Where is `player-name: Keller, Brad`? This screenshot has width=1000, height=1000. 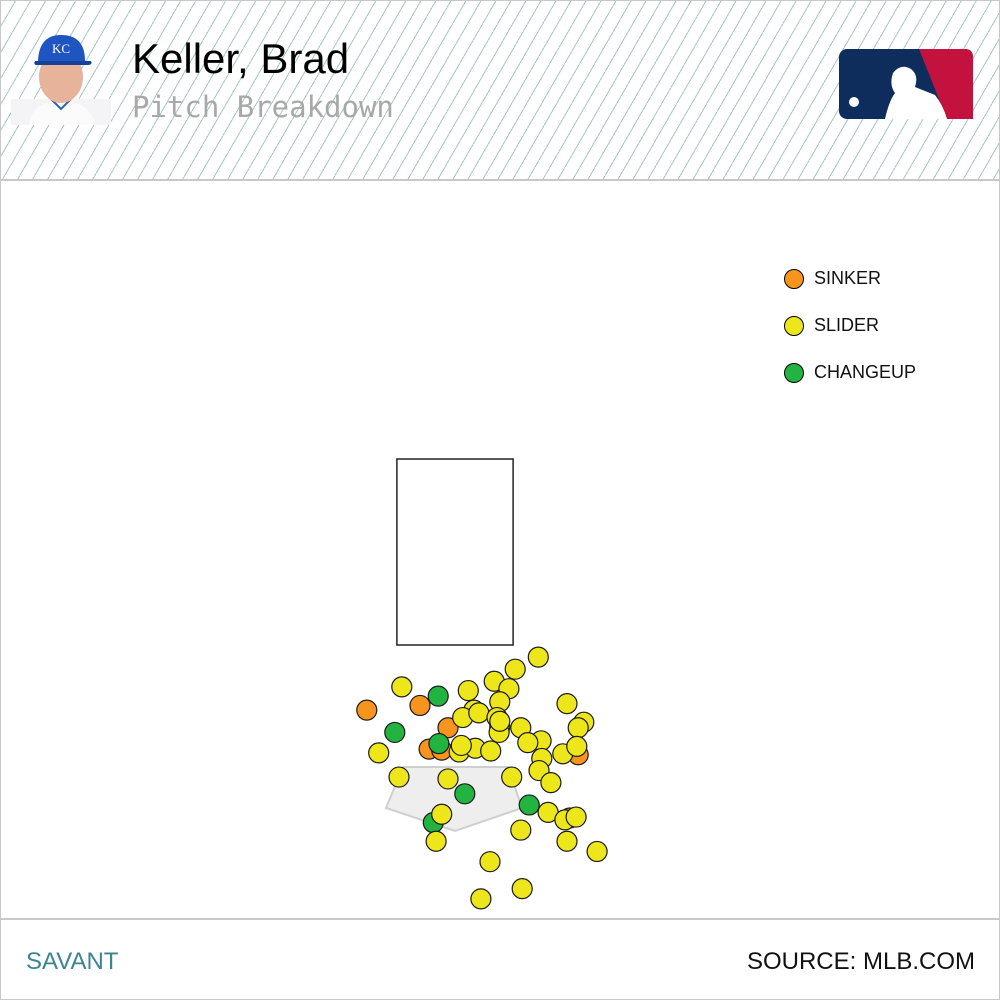
player-name: Keller, Brad is located at coordinates (241, 58).